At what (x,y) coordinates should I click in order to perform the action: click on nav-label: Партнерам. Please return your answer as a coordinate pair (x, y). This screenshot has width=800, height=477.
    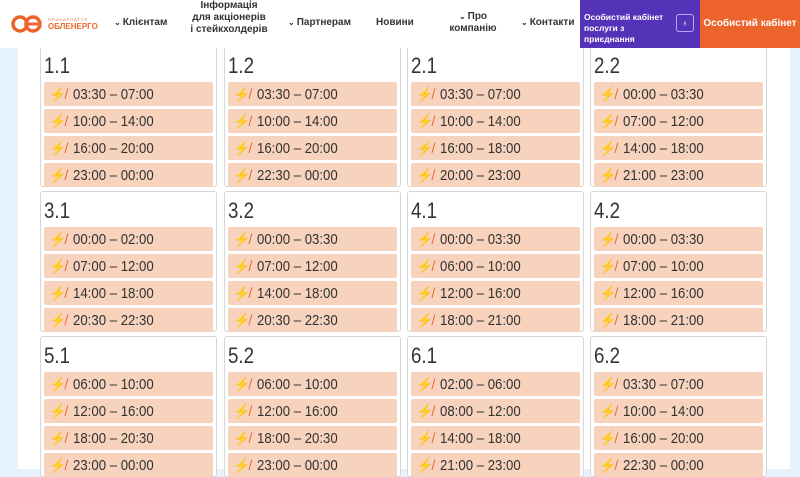
    Looking at the image, I should click on (323, 22).